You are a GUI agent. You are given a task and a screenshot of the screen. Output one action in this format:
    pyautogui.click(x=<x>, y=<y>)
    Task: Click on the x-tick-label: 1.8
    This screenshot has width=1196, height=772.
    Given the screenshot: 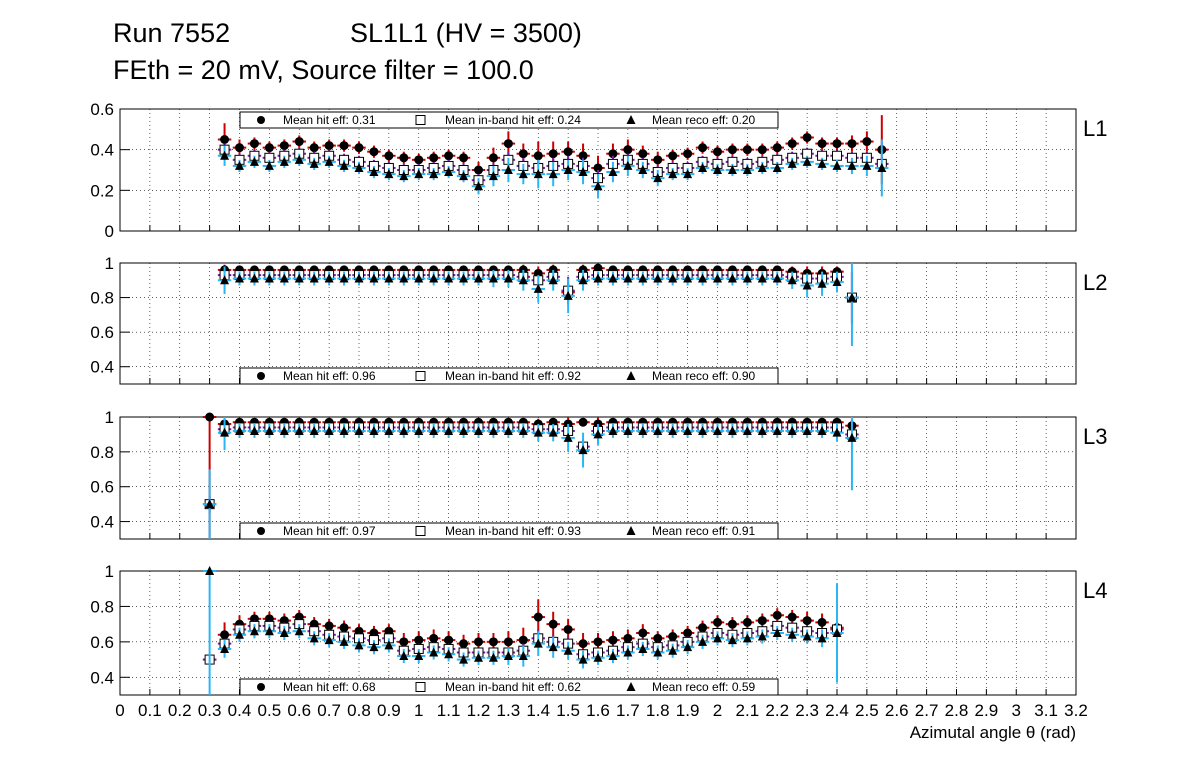 What is the action you would take?
    pyautogui.click(x=658, y=710)
    